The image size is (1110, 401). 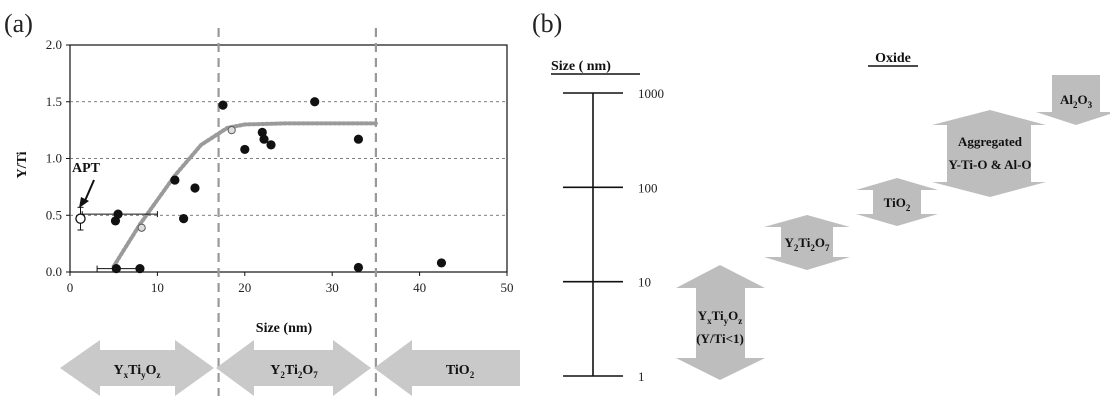 What do you see at coordinates (54, 158) in the screenshot?
I see `y-tick-label: 1.0` at bounding box center [54, 158].